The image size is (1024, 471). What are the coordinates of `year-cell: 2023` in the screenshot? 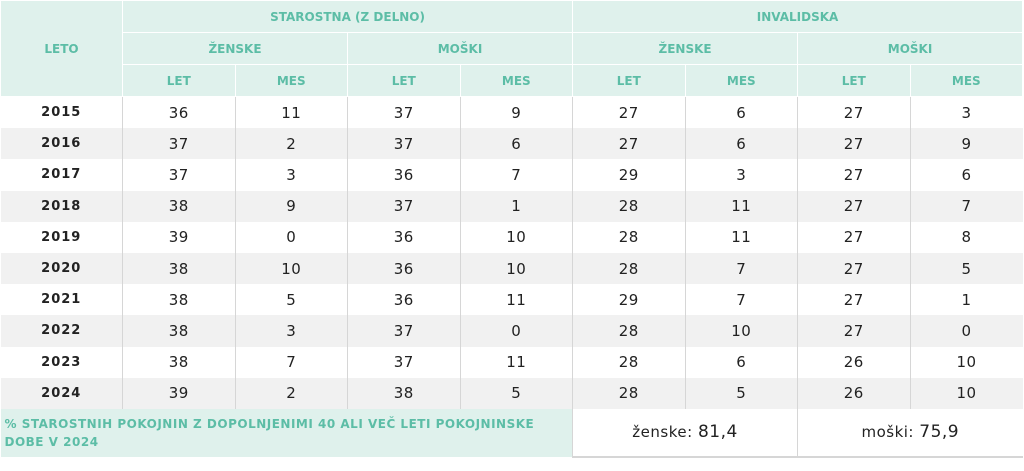 It's located at (61, 362).